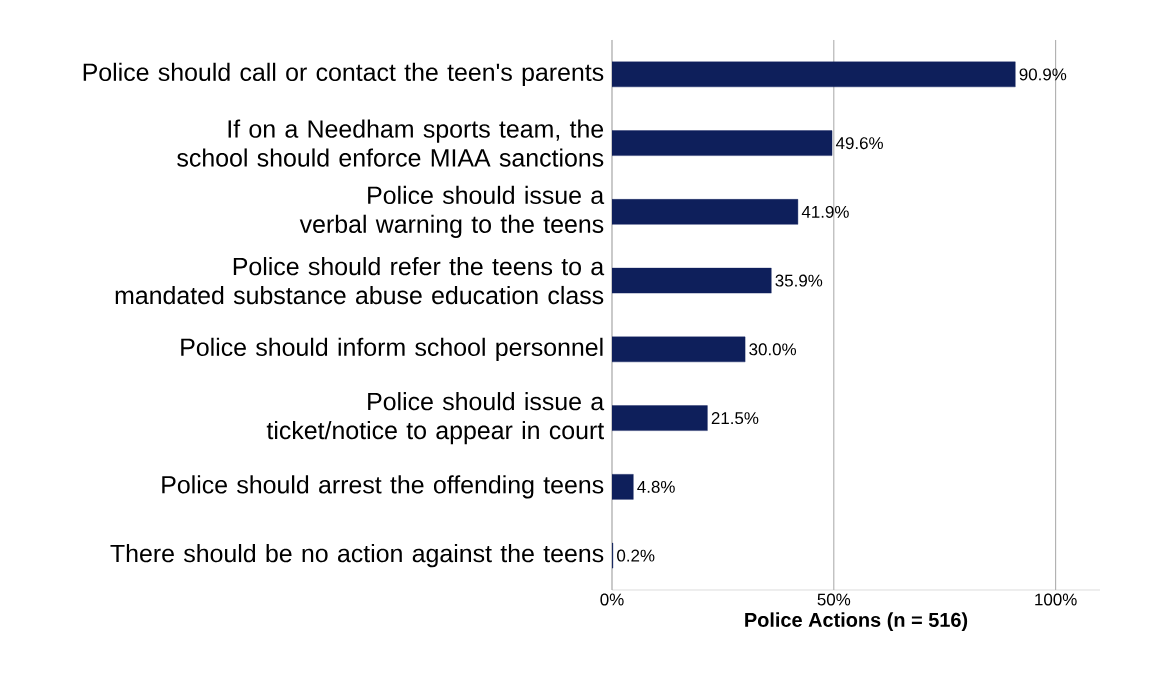 The width and height of the screenshot is (1151, 674). Describe the element at coordinates (773, 349) in the screenshot. I see `data-label: 30.0%` at that location.